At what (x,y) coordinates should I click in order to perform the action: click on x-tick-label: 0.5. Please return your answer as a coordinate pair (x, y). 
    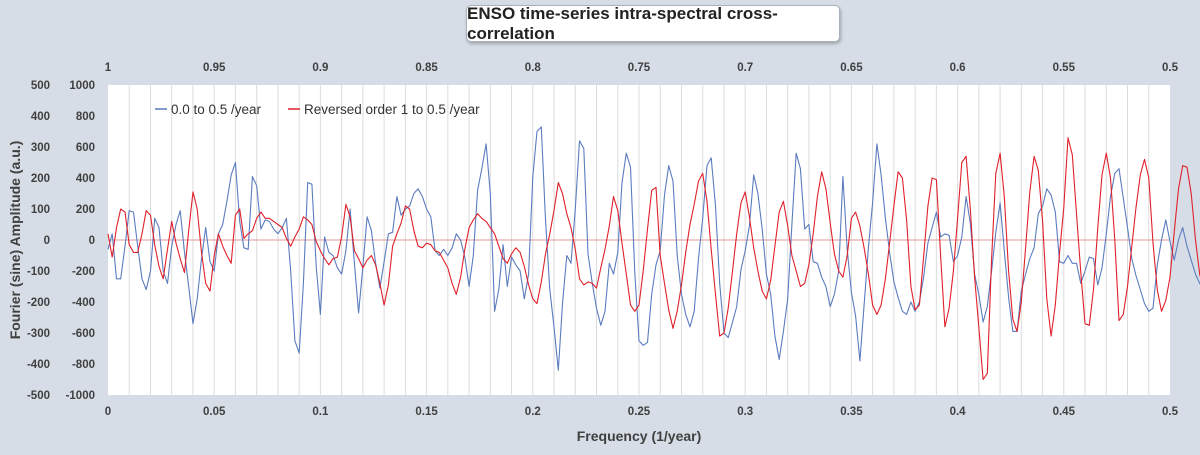
    Looking at the image, I should click on (1170, 412).